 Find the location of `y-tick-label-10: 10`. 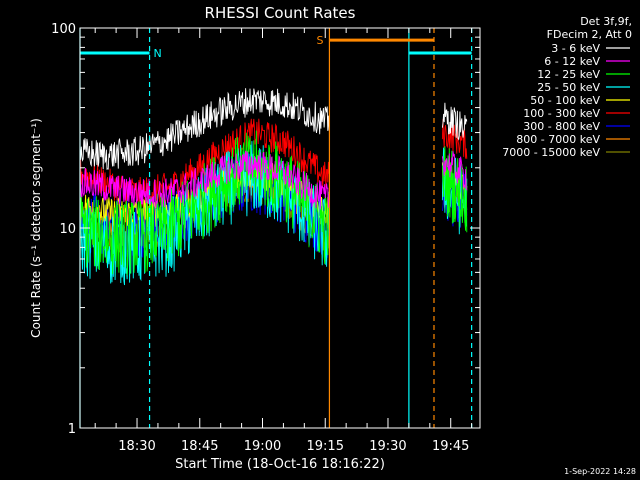

y-tick-label-10: 10 is located at coordinates (67, 229).